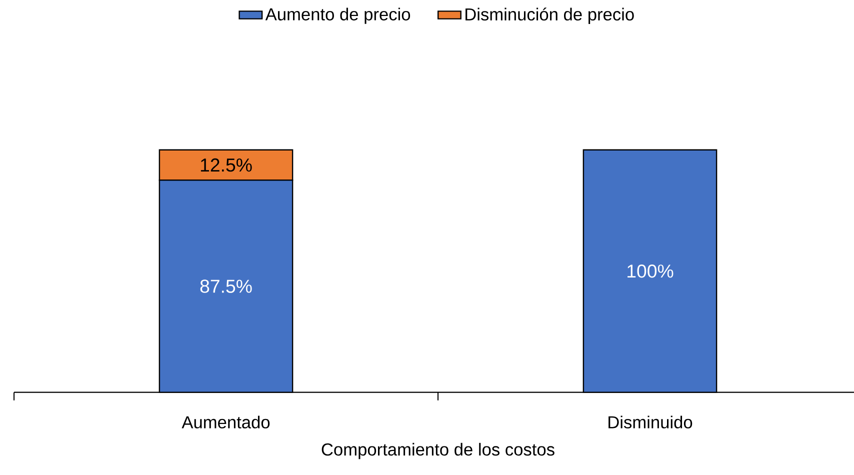  Describe the element at coordinates (226, 422) in the screenshot. I see `x-tick-label: Aumentado` at that location.